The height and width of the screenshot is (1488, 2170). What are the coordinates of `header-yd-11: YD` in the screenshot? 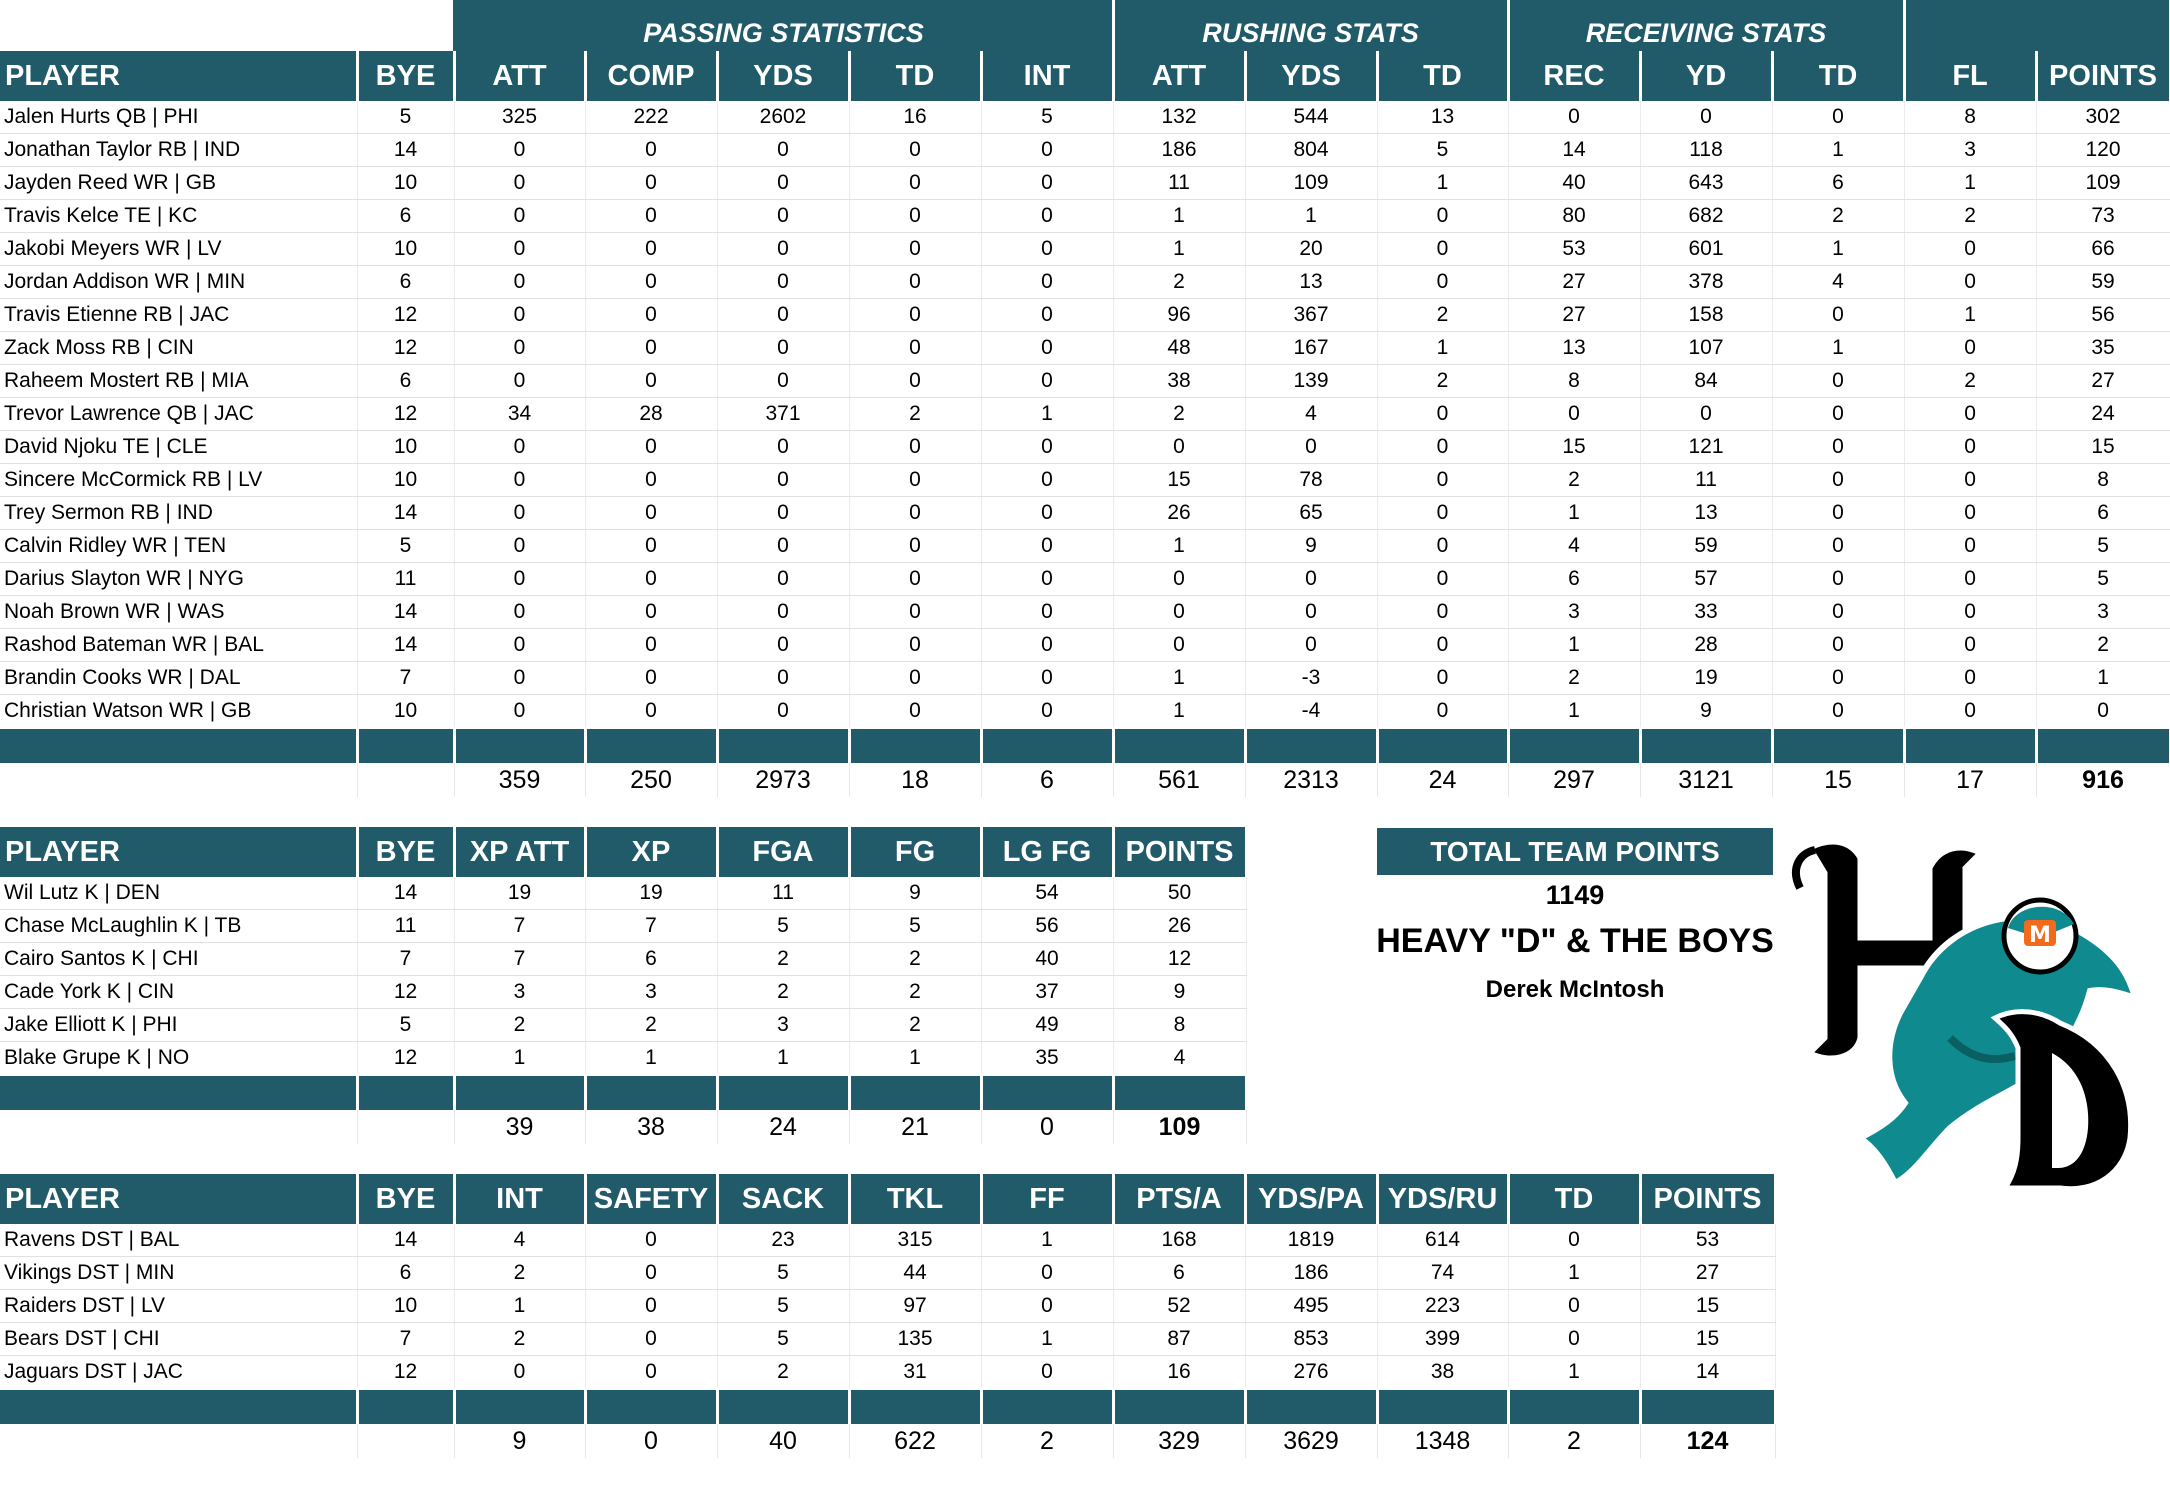 It's located at (1707, 76).